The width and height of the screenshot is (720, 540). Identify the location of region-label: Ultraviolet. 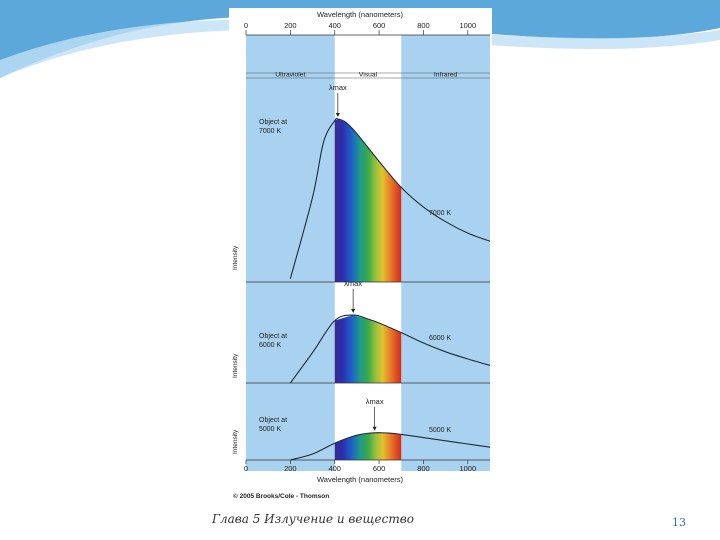
(290, 75).